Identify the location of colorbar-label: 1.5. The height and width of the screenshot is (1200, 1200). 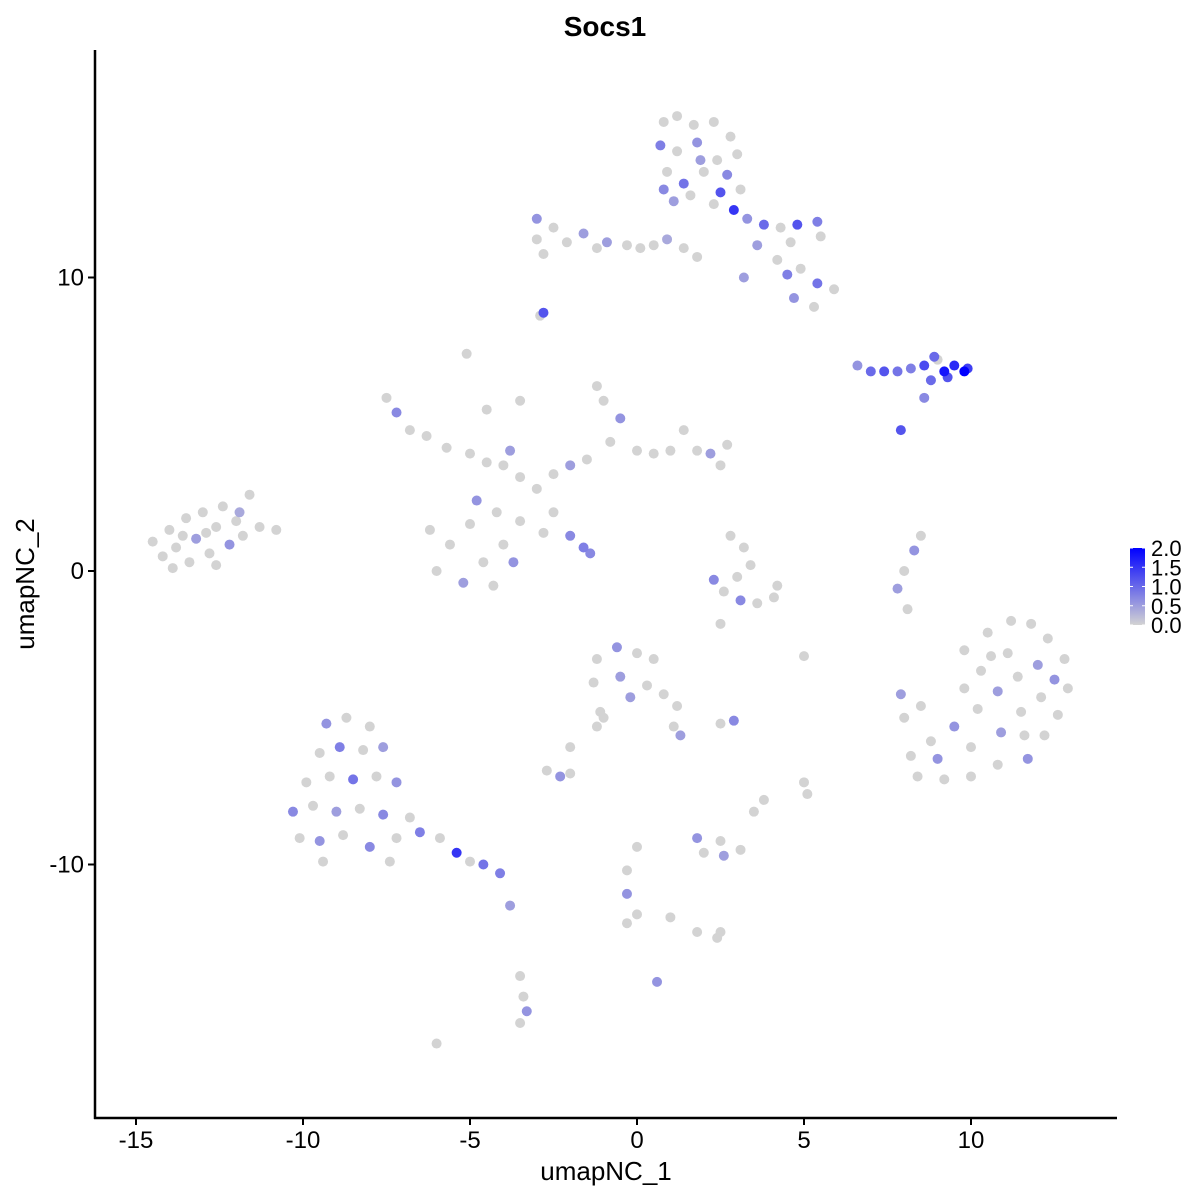
(1166, 567).